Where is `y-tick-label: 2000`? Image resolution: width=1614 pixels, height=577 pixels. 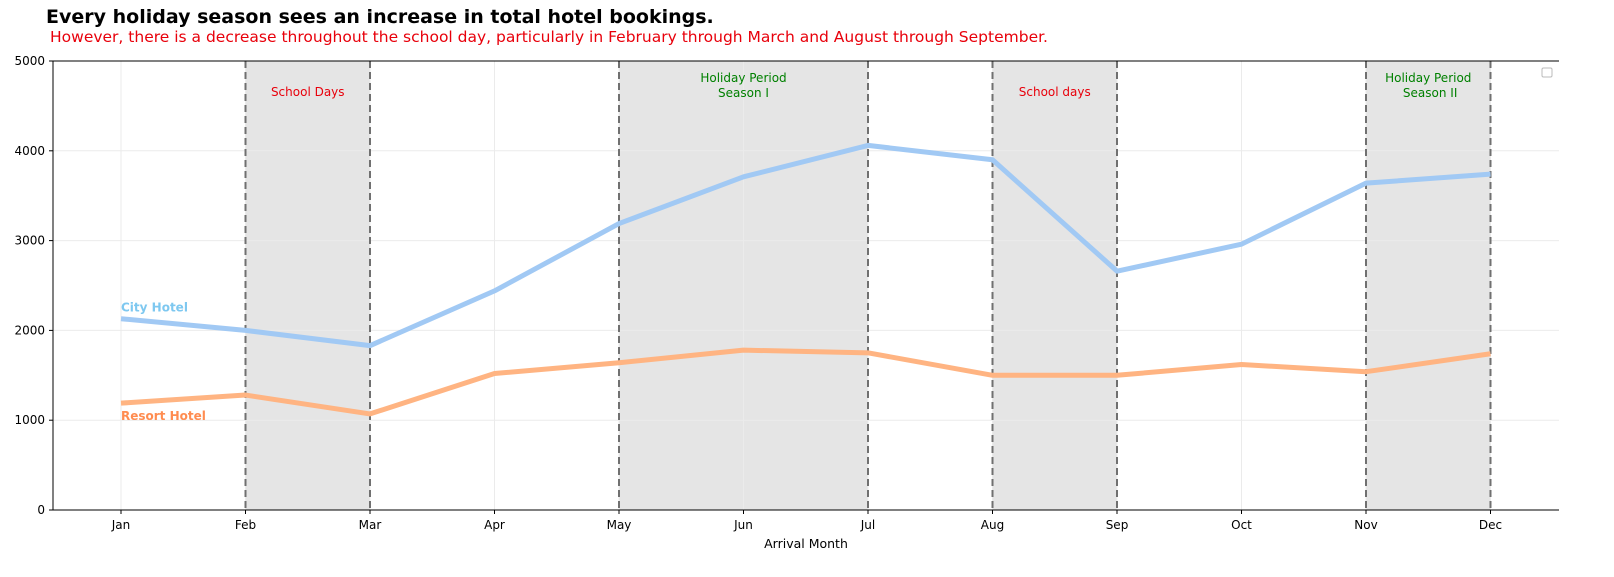 y-tick-label: 2000 is located at coordinates (29, 330).